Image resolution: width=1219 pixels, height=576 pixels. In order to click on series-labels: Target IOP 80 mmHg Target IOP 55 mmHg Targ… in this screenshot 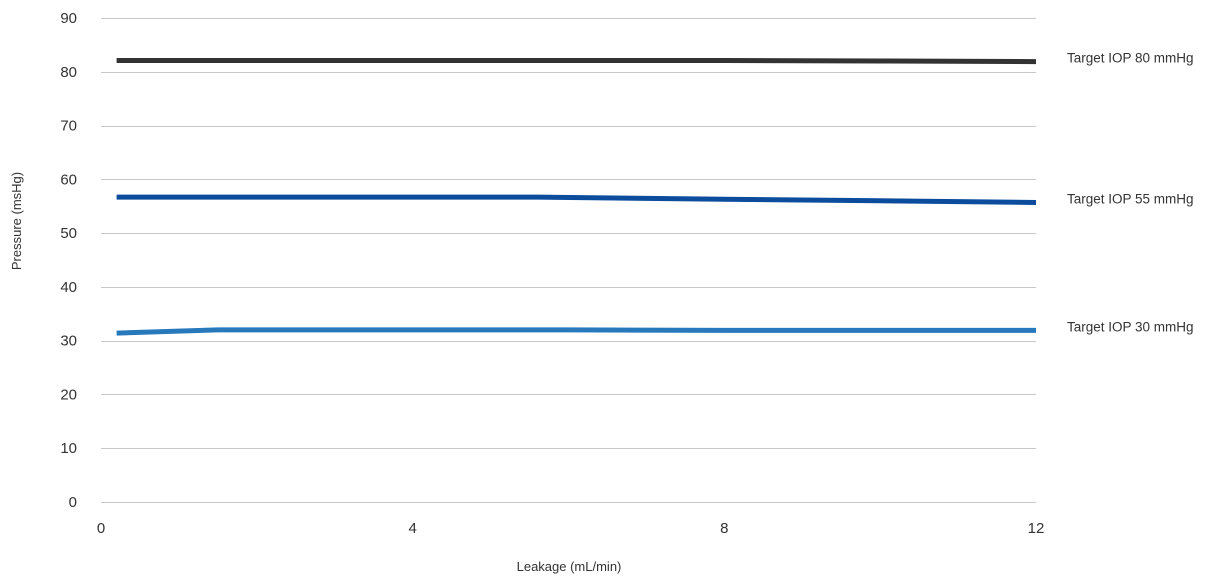, I will do `click(1130, 193)`.